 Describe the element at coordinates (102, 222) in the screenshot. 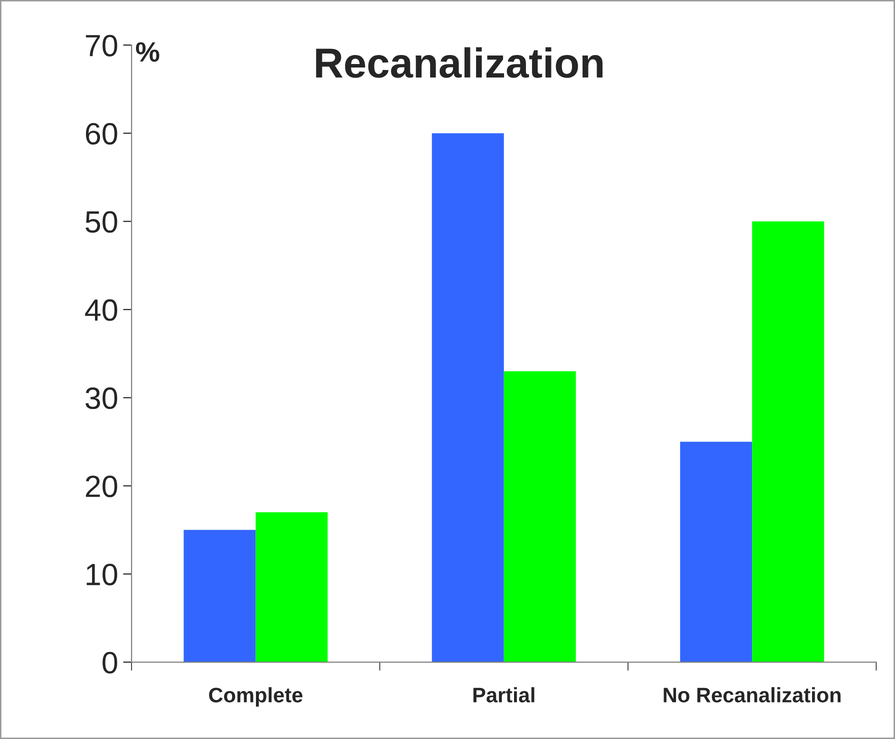

I see `y-tick-label: 50` at that location.